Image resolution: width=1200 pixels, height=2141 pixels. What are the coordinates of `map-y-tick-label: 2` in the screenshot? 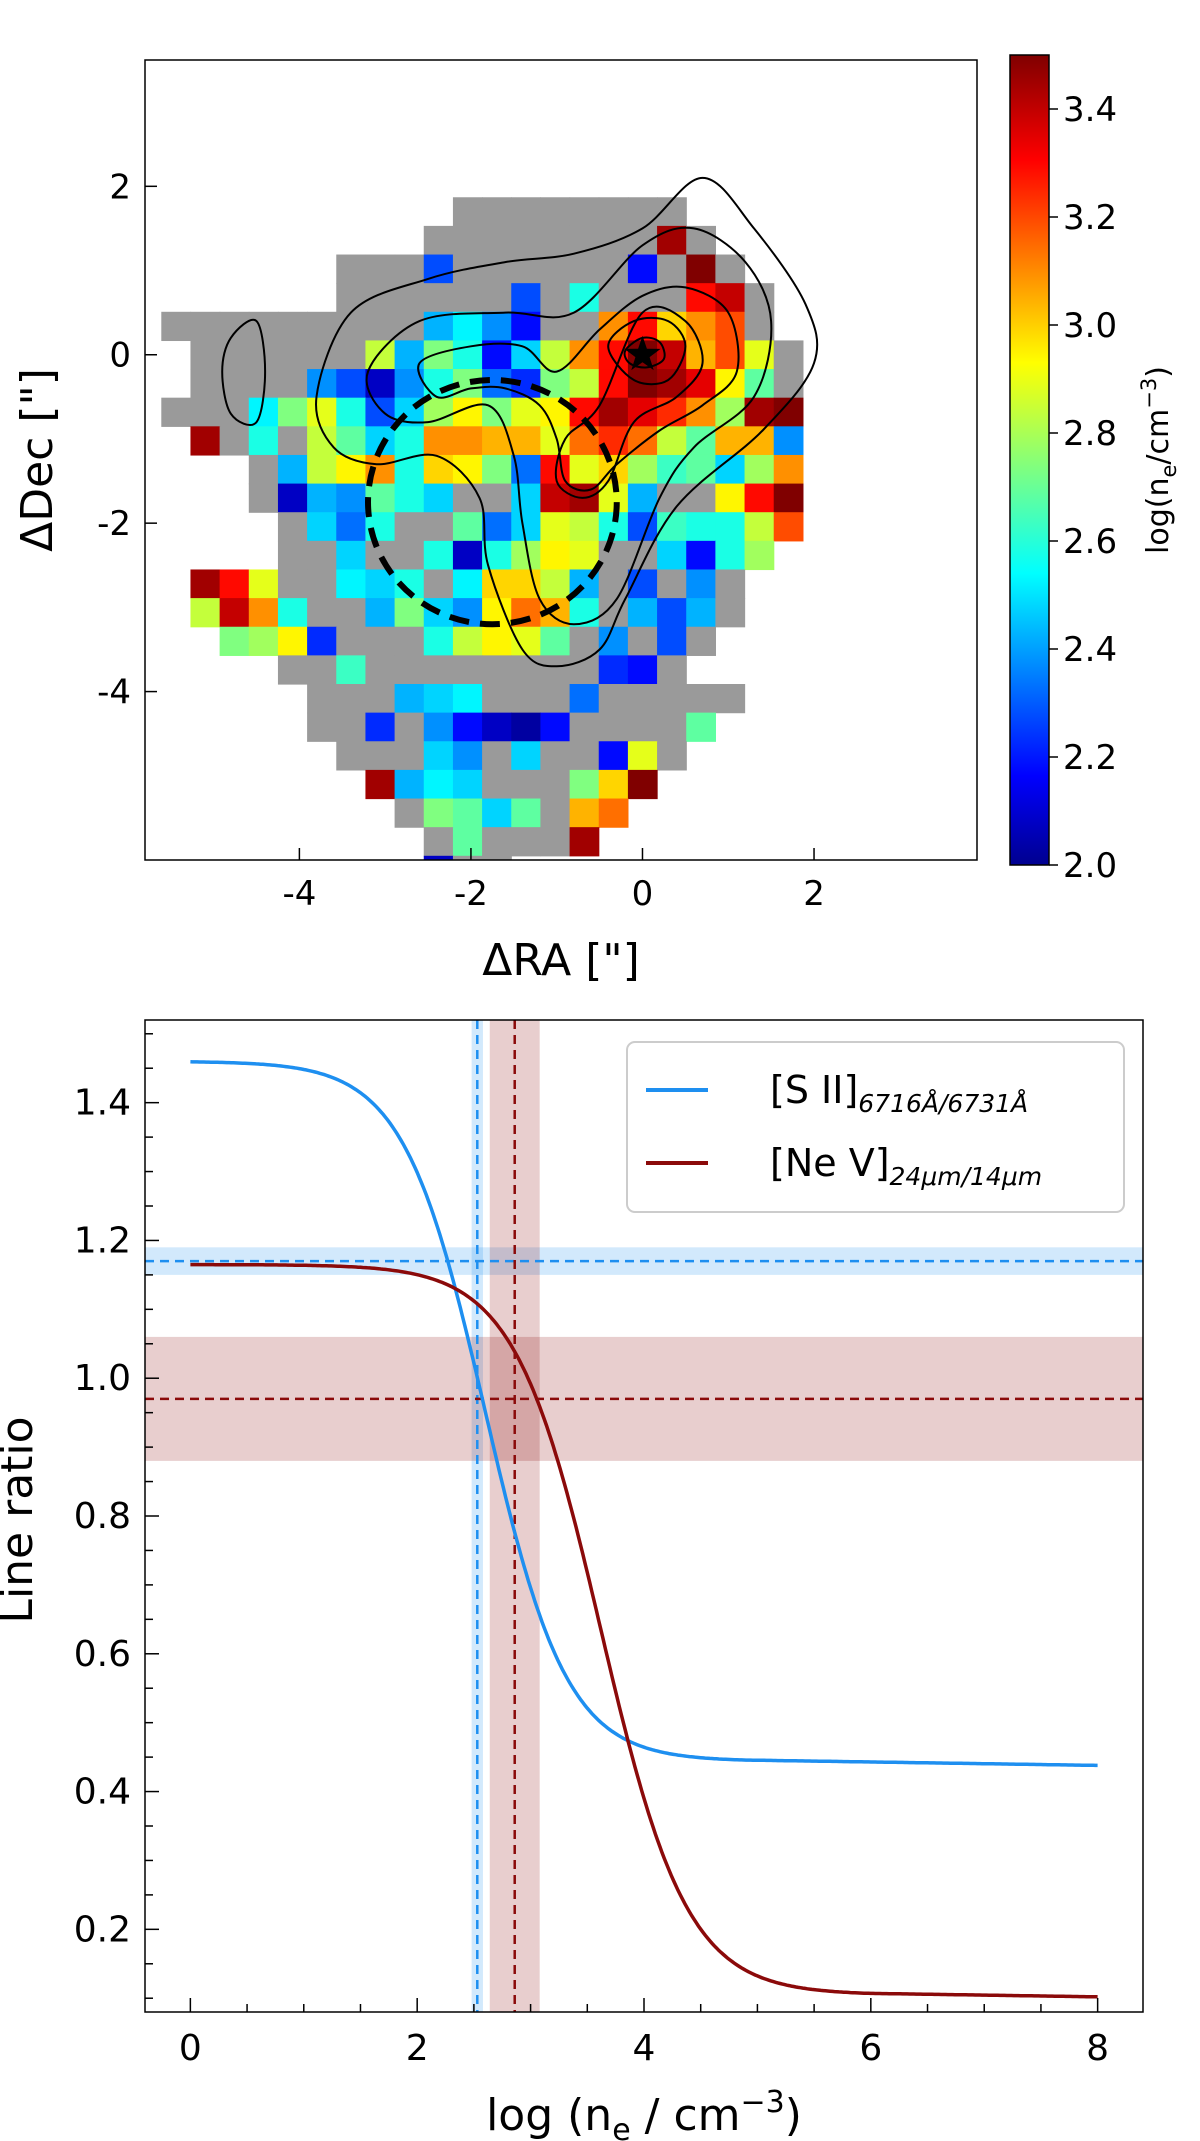 It's located at (120, 187).